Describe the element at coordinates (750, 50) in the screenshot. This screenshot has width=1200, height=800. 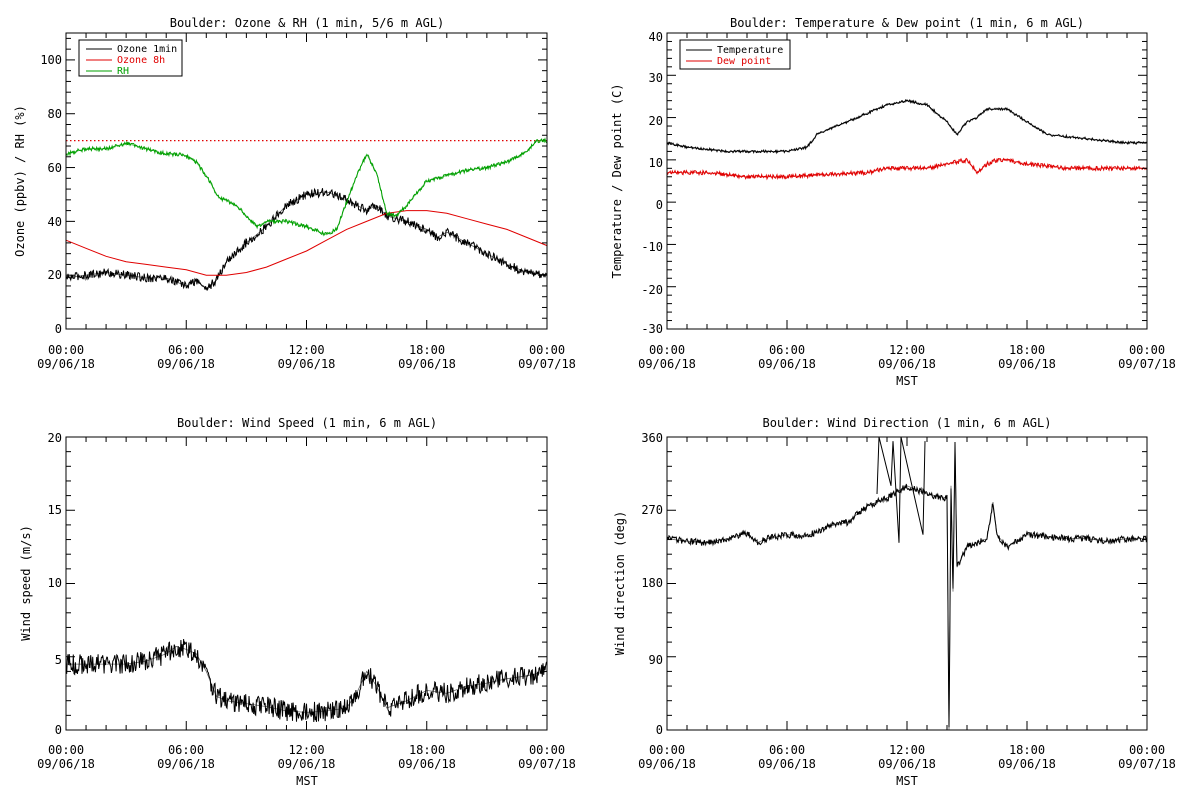
I see `legend-label: Temperature` at that location.